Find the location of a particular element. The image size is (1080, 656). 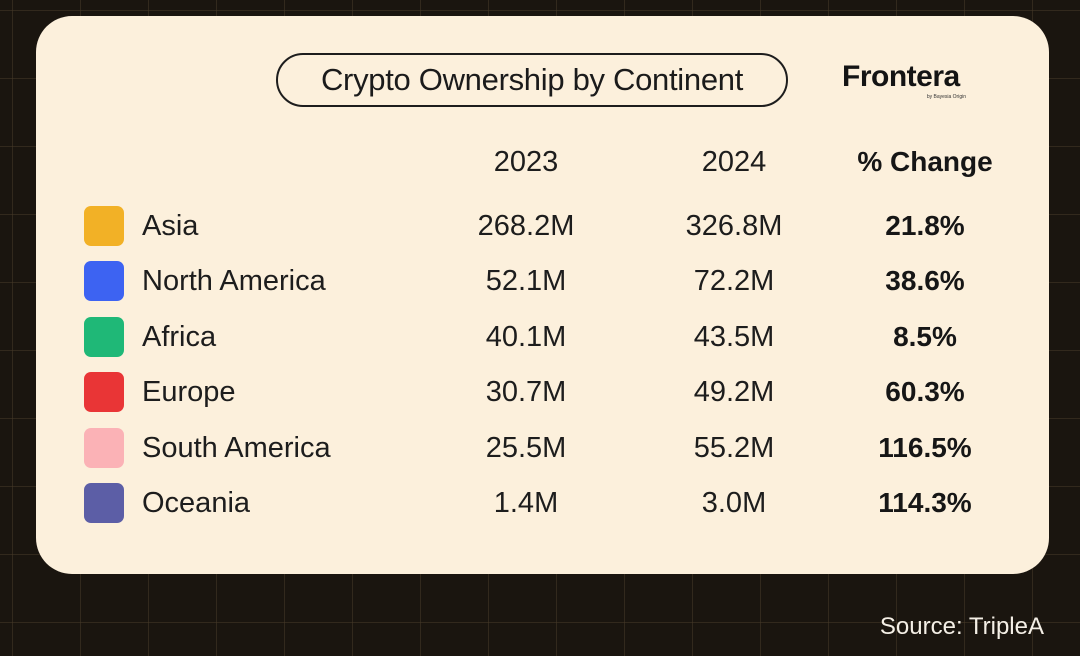

cell-africa-2024: 43.5M is located at coordinates (734, 337).